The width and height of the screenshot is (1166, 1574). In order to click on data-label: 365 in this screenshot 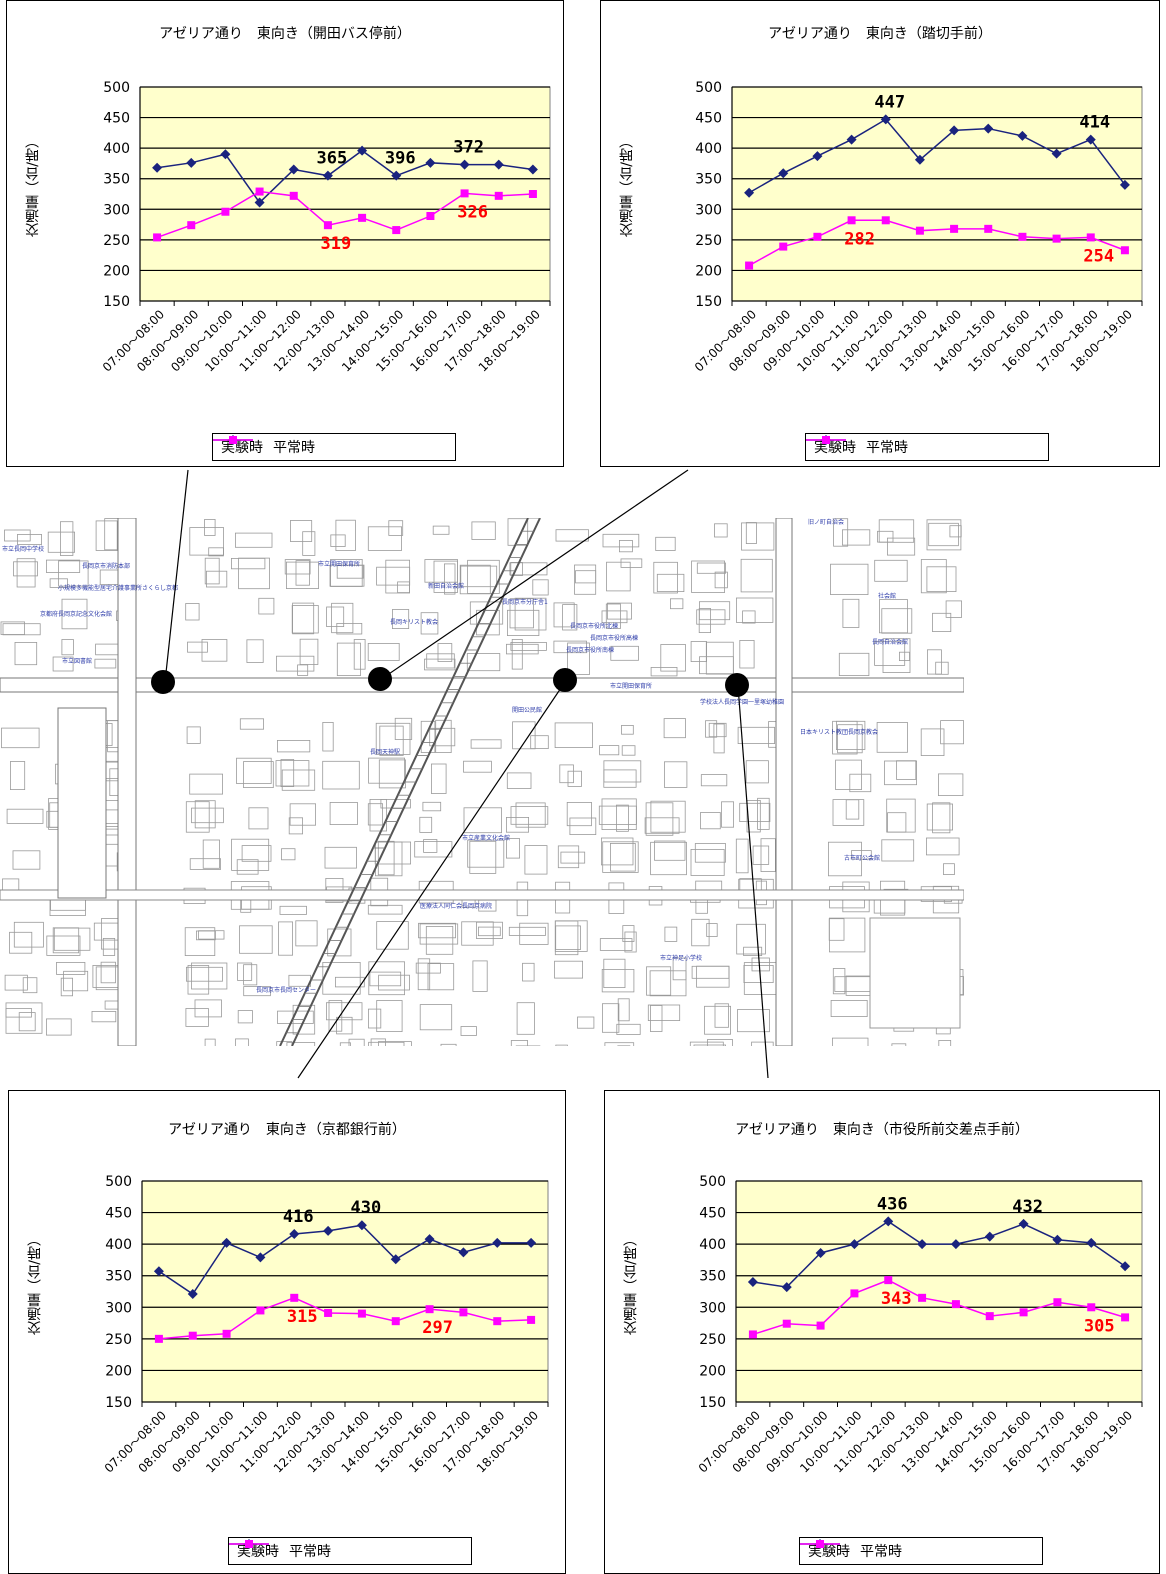, I will do `click(332, 159)`.